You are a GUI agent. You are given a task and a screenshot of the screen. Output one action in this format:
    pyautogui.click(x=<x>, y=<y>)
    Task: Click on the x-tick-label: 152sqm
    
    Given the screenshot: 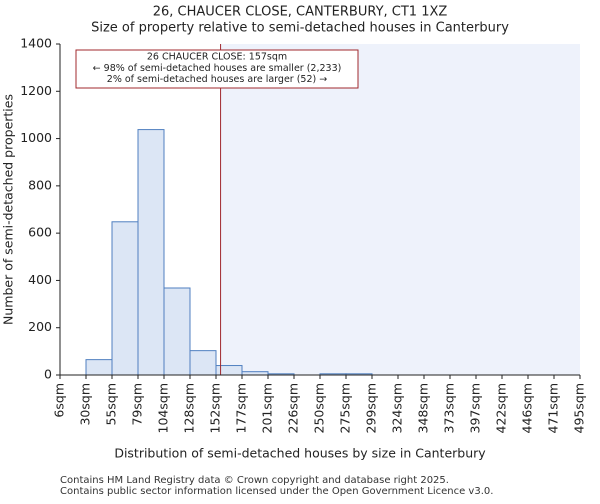 What is the action you would take?
    pyautogui.click(x=215, y=408)
    